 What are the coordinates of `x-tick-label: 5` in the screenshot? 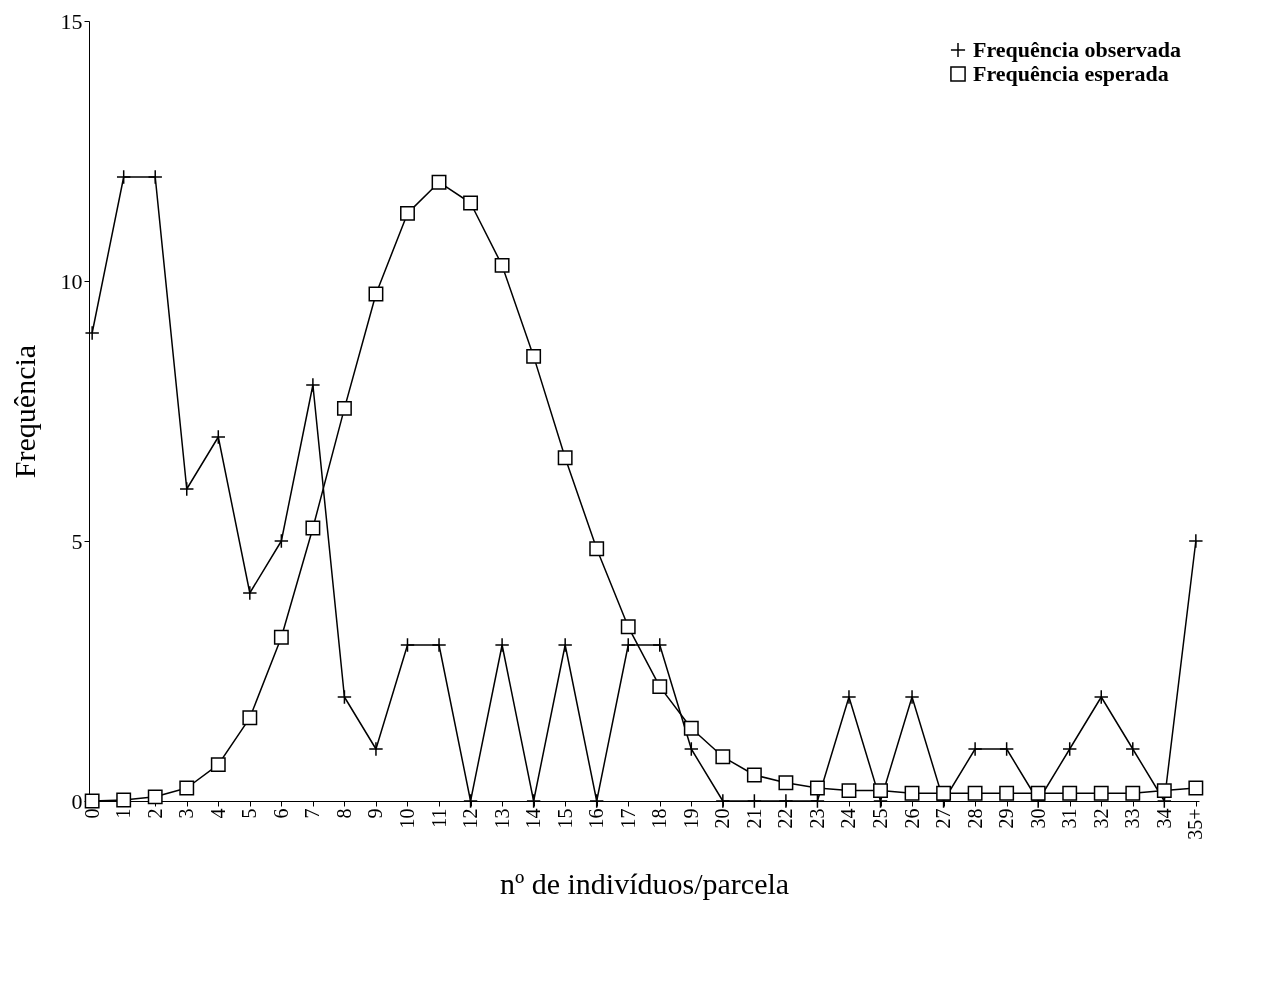 It's located at (249, 813).